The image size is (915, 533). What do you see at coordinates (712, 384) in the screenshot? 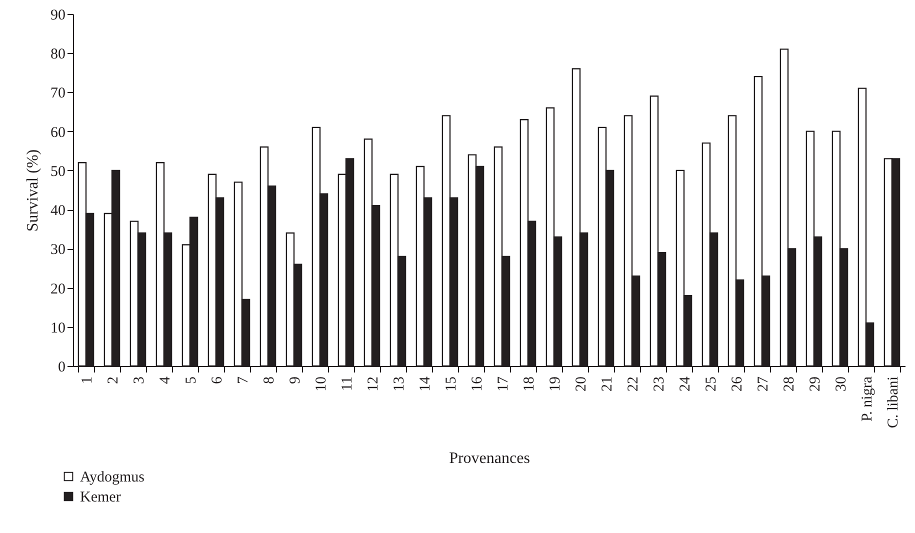
I see `x-tick-label: 25` at bounding box center [712, 384].